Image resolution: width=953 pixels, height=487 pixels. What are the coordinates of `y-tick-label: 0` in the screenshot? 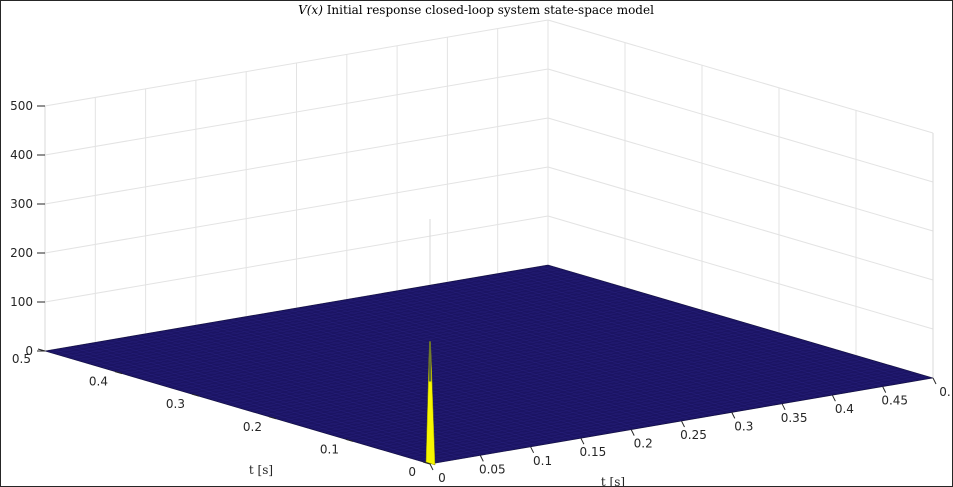 It's located at (412, 472).